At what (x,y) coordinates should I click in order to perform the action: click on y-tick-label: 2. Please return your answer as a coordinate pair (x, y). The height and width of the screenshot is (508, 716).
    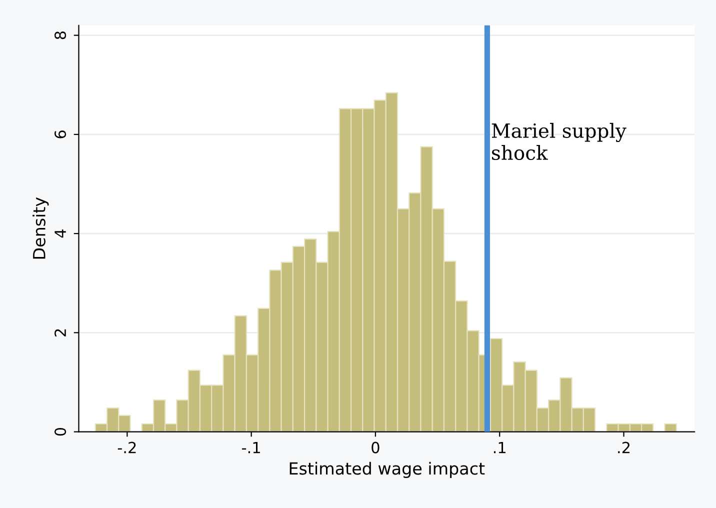
    Looking at the image, I should click on (60, 332).